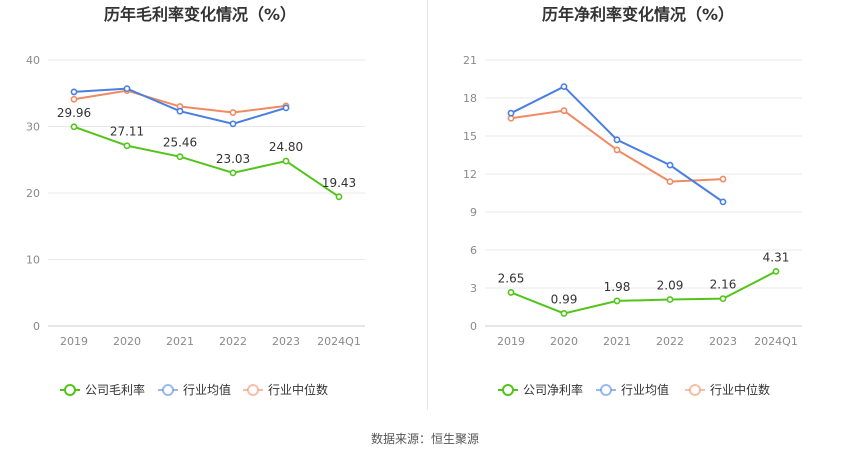 The width and height of the screenshot is (850, 463). What do you see at coordinates (180, 143) in the screenshot?
I see `data-label: 25.46` at bounding box center [180, 143].